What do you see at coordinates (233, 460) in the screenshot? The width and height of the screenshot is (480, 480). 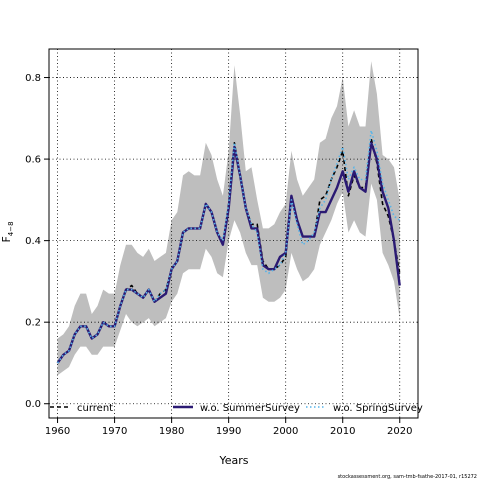 I see `x-axis-label: Years` at bounding box center [233, 460].